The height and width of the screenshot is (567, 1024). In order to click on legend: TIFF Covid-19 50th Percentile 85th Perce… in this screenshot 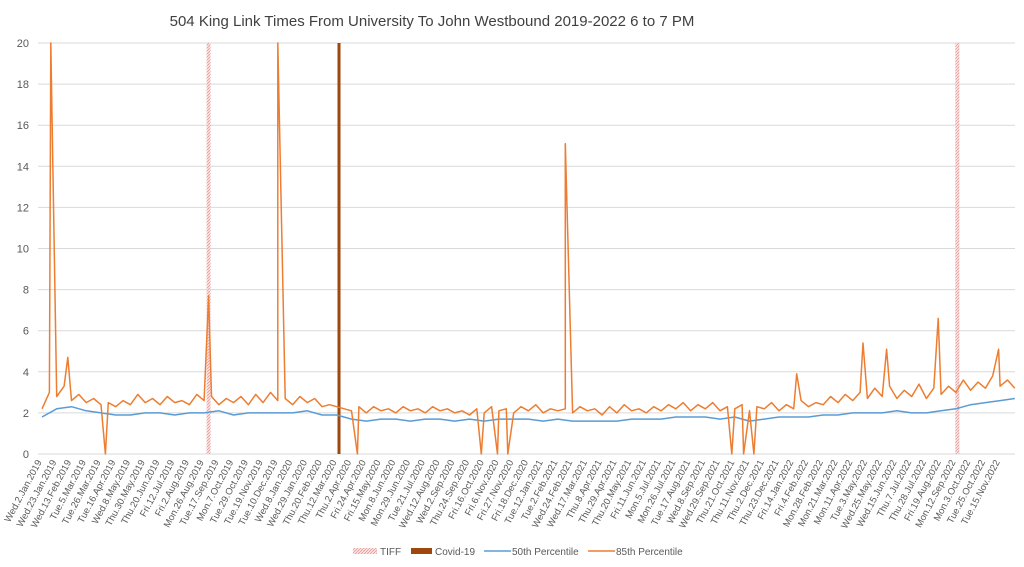, I will do `click(518, 552)`.